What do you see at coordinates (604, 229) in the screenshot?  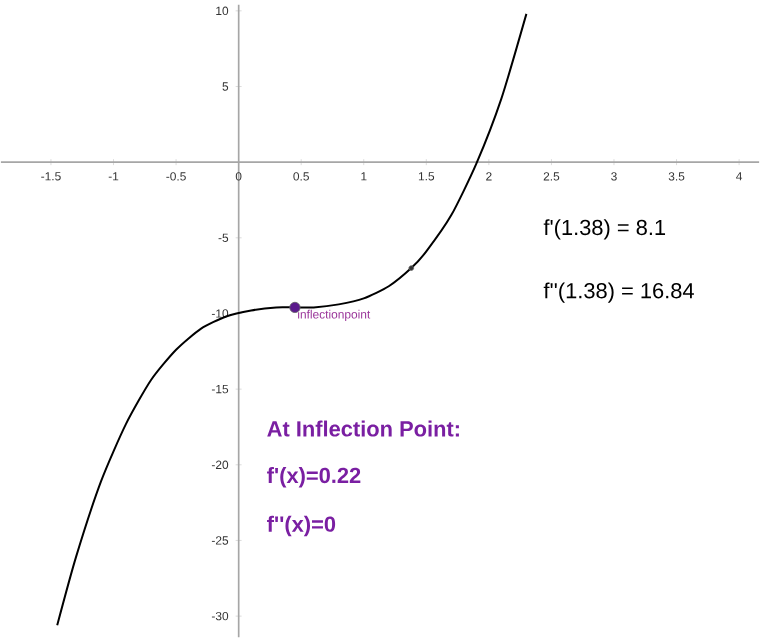 I see `annotation: f'(1.38) = 8.1` at bounding box center [604, 229].